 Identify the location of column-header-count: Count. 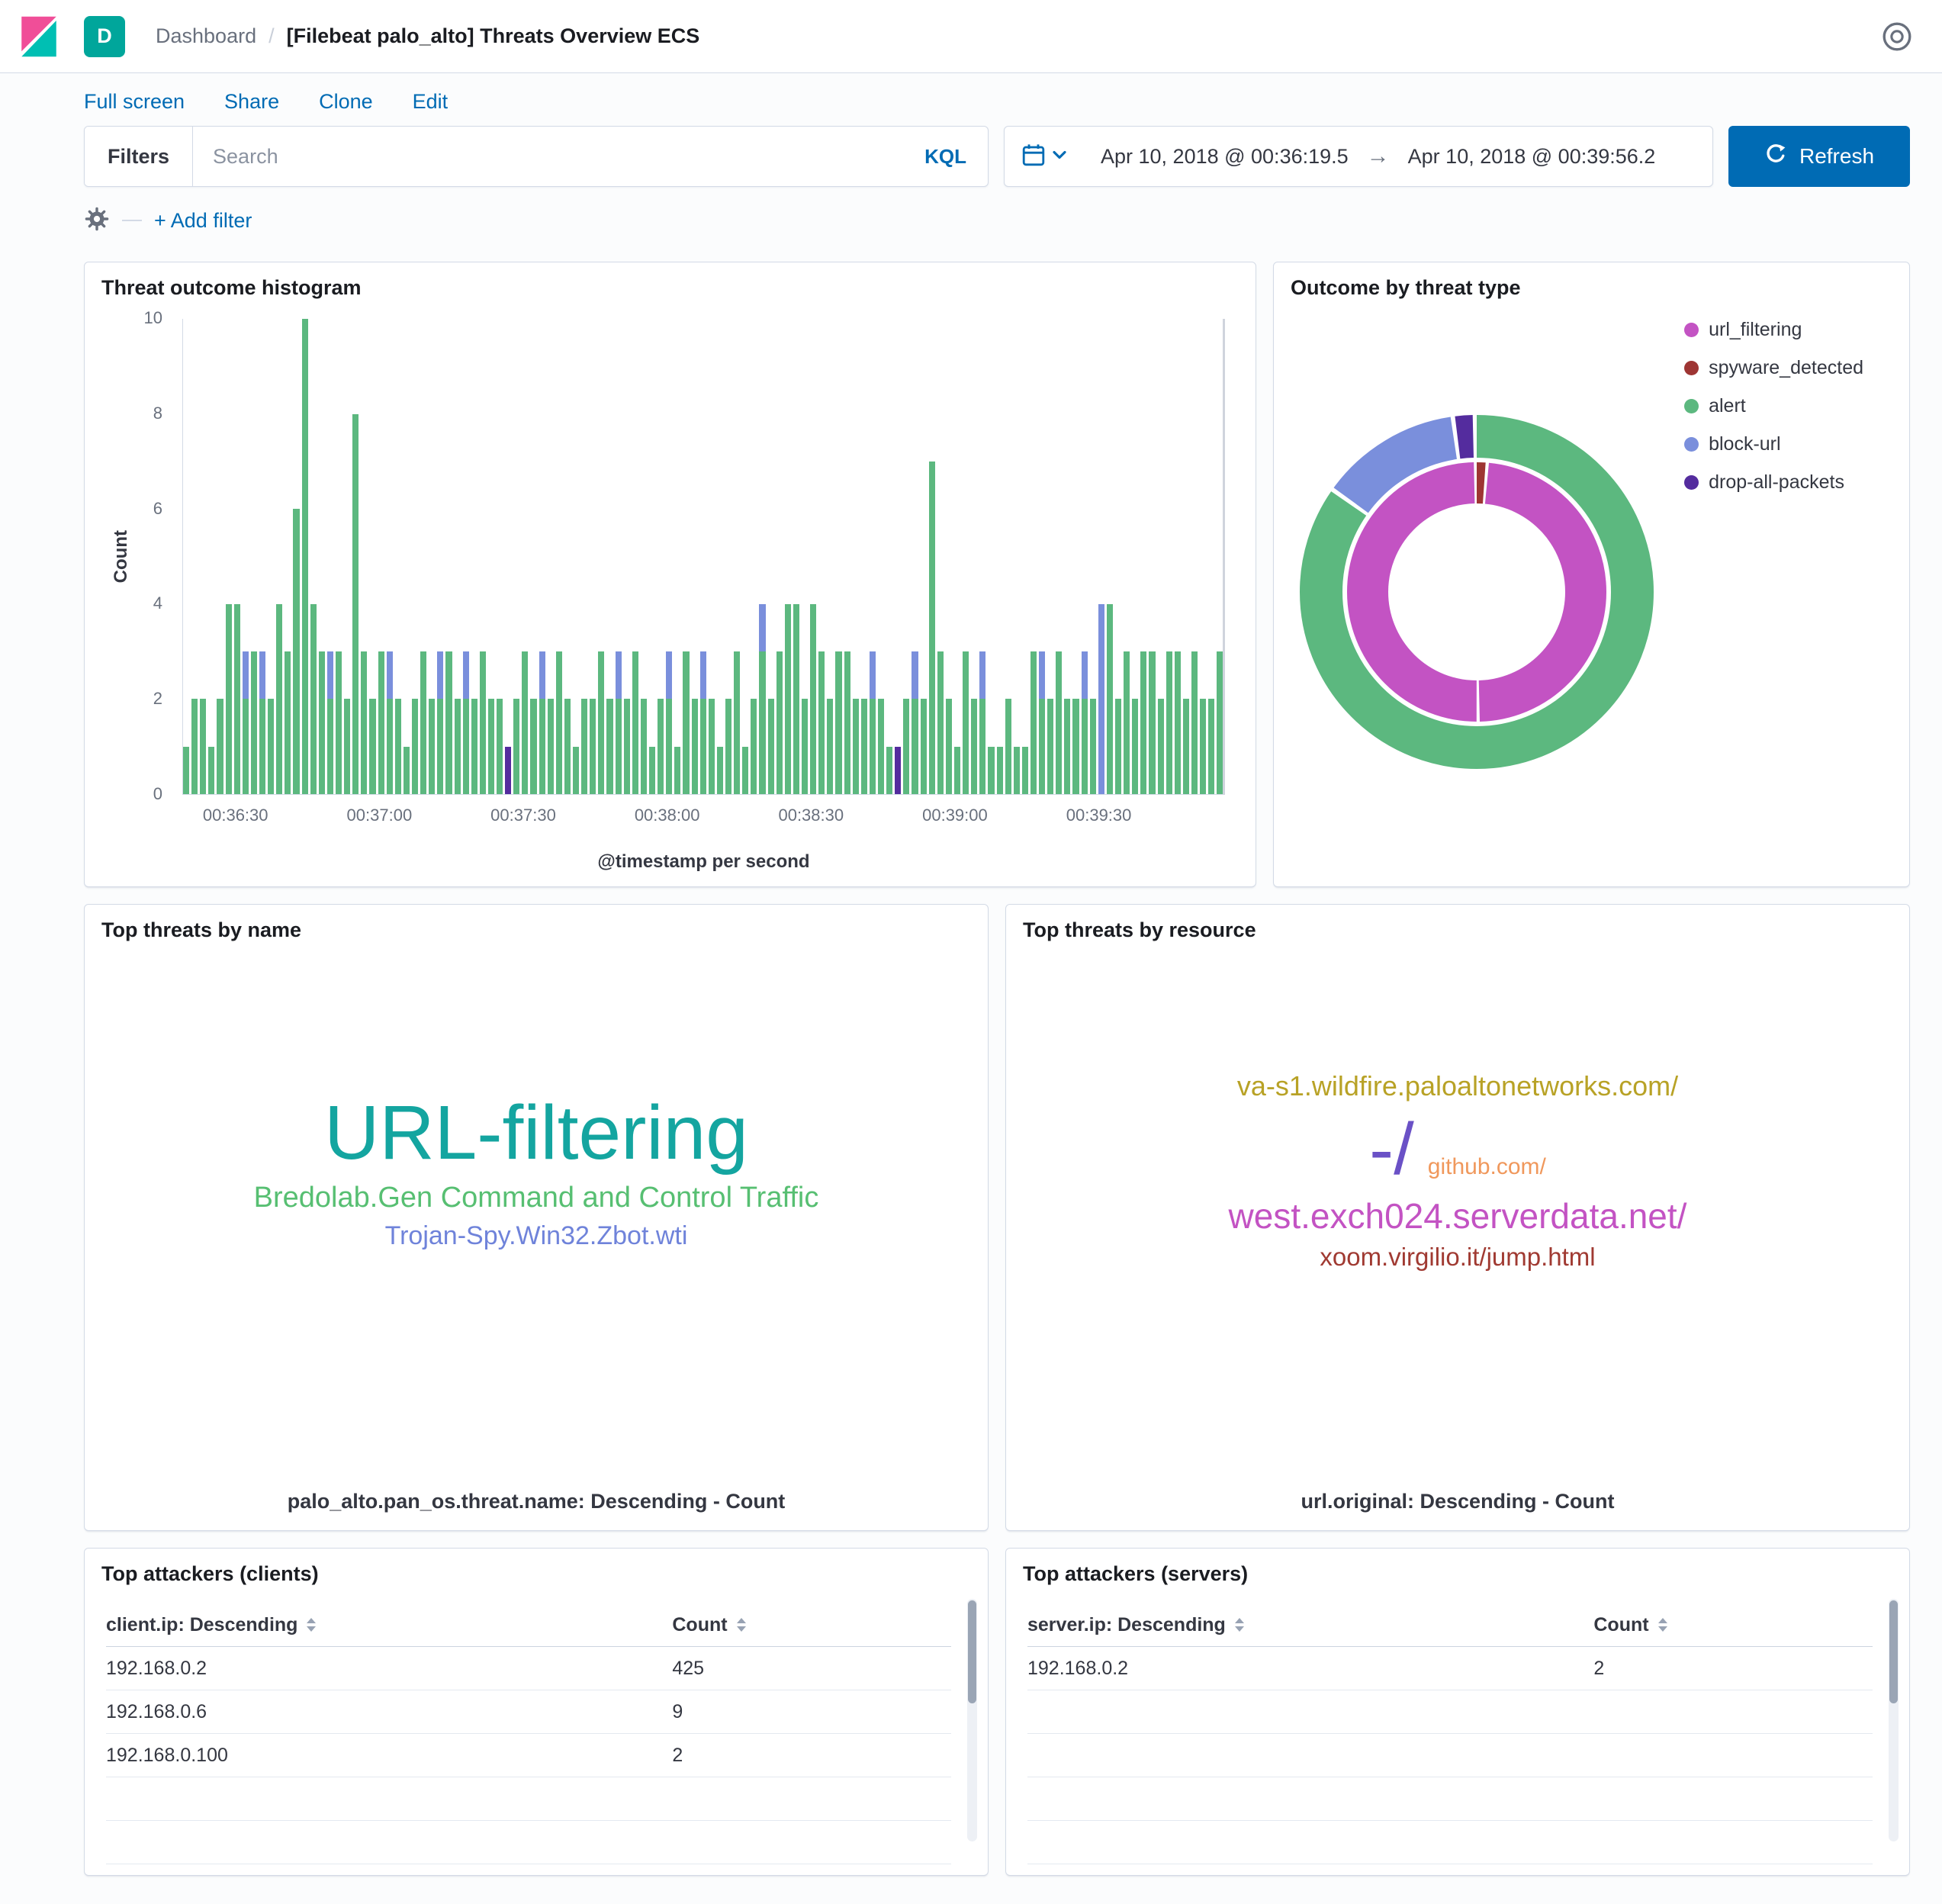
(1733, 1624).